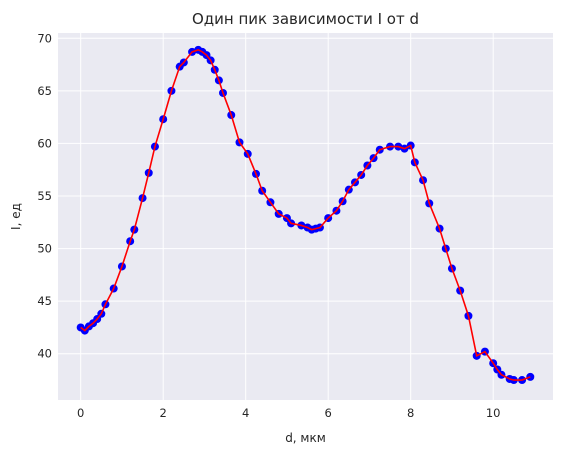 The height and width of the screenshot is (455, 562). Describe the element at coordinates (44, 143) in the screenshot. I see `y-tick-label: 60` at that location.